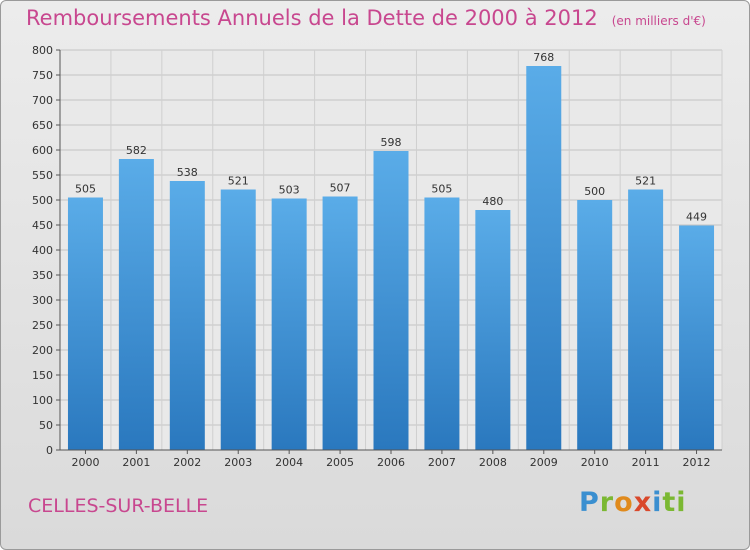 The width and height of the screenshot is (750, 550). Describe the element at coordinates (697, 462) in the screenshot. I see `x-tick-label: 2012` at that location.